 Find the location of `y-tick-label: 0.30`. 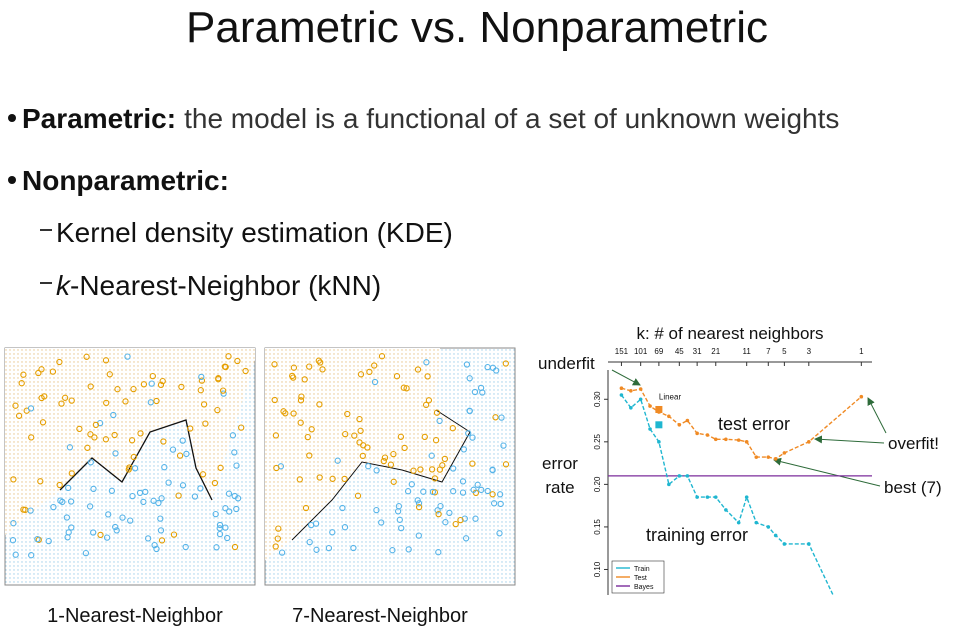

y-tick-label: 0.30 is located at coordinates (597, 399).